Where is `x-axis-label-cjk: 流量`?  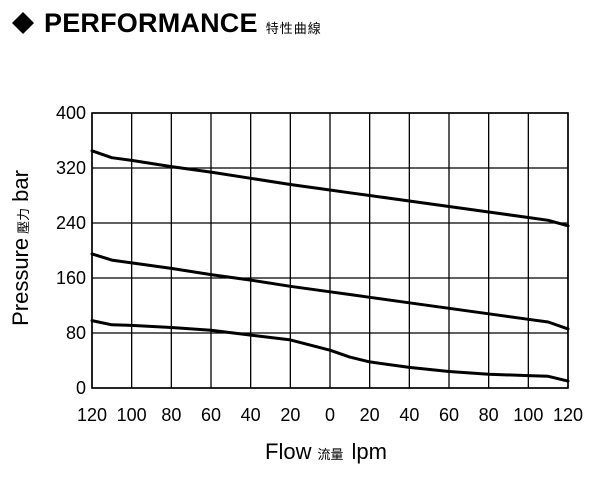 x-axis-label-cjk: 流量 is located at coordinates (330, 454).